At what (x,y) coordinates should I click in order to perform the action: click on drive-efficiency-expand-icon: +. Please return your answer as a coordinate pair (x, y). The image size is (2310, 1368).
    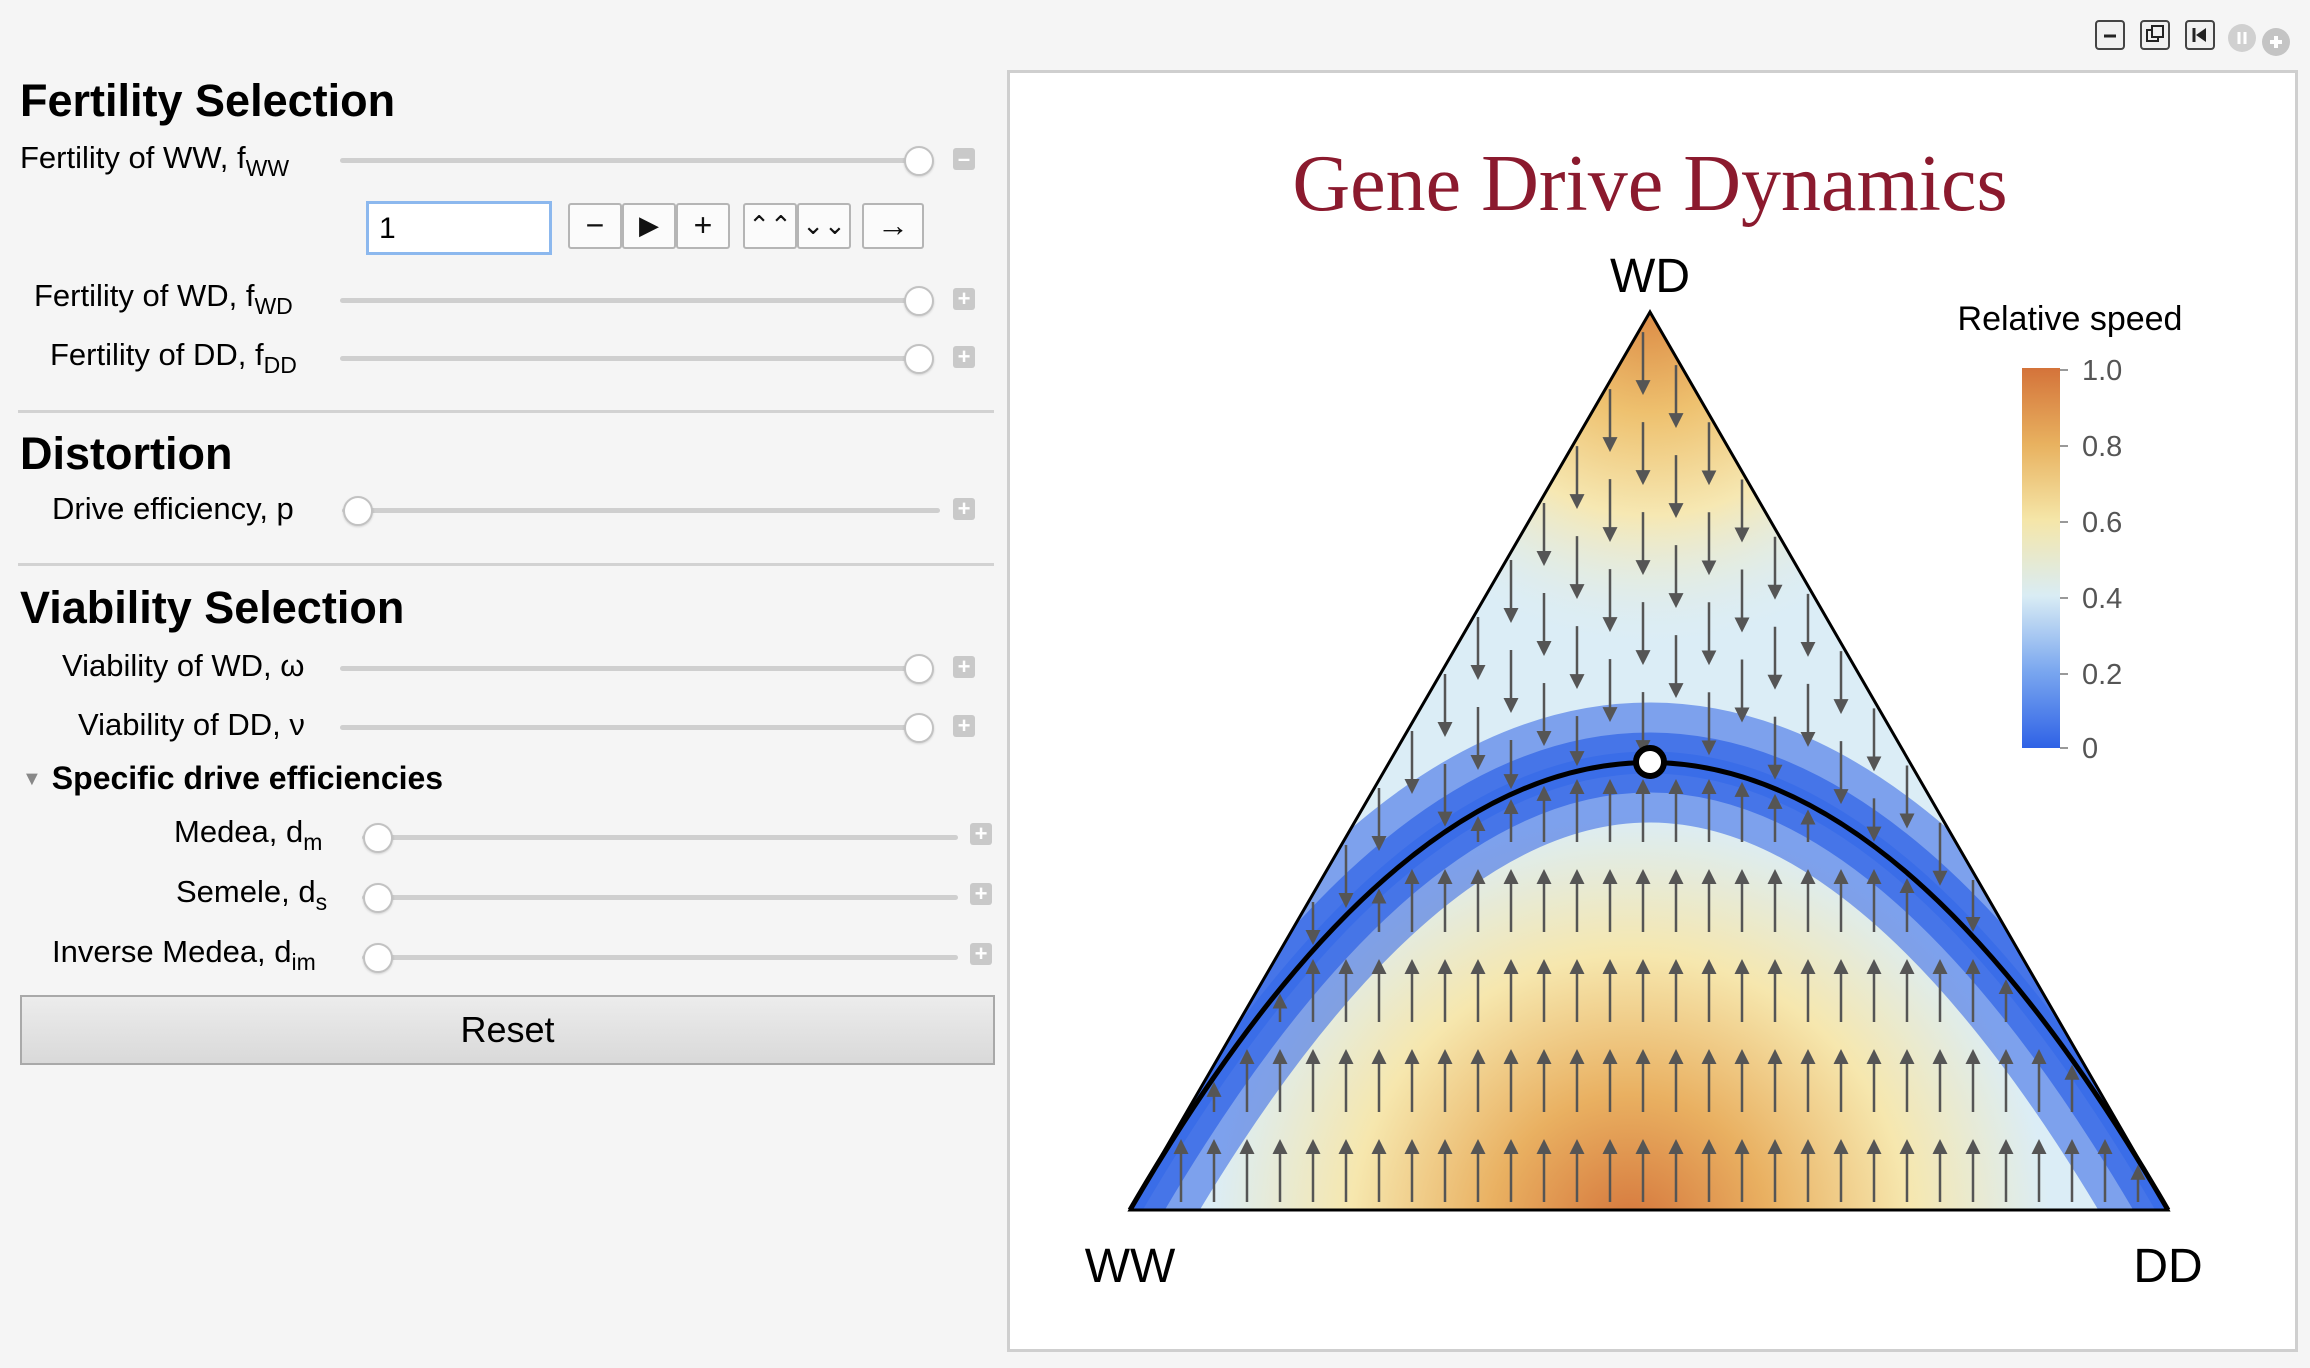
    Looking at the image, I should click on (964, 509).